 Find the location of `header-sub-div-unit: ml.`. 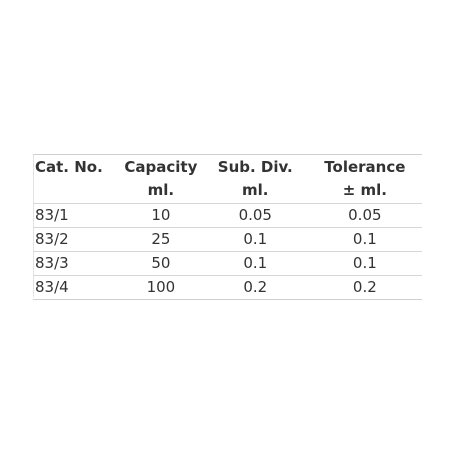

header-sub-div-unit: ml. is located at coordinates (255, 190).